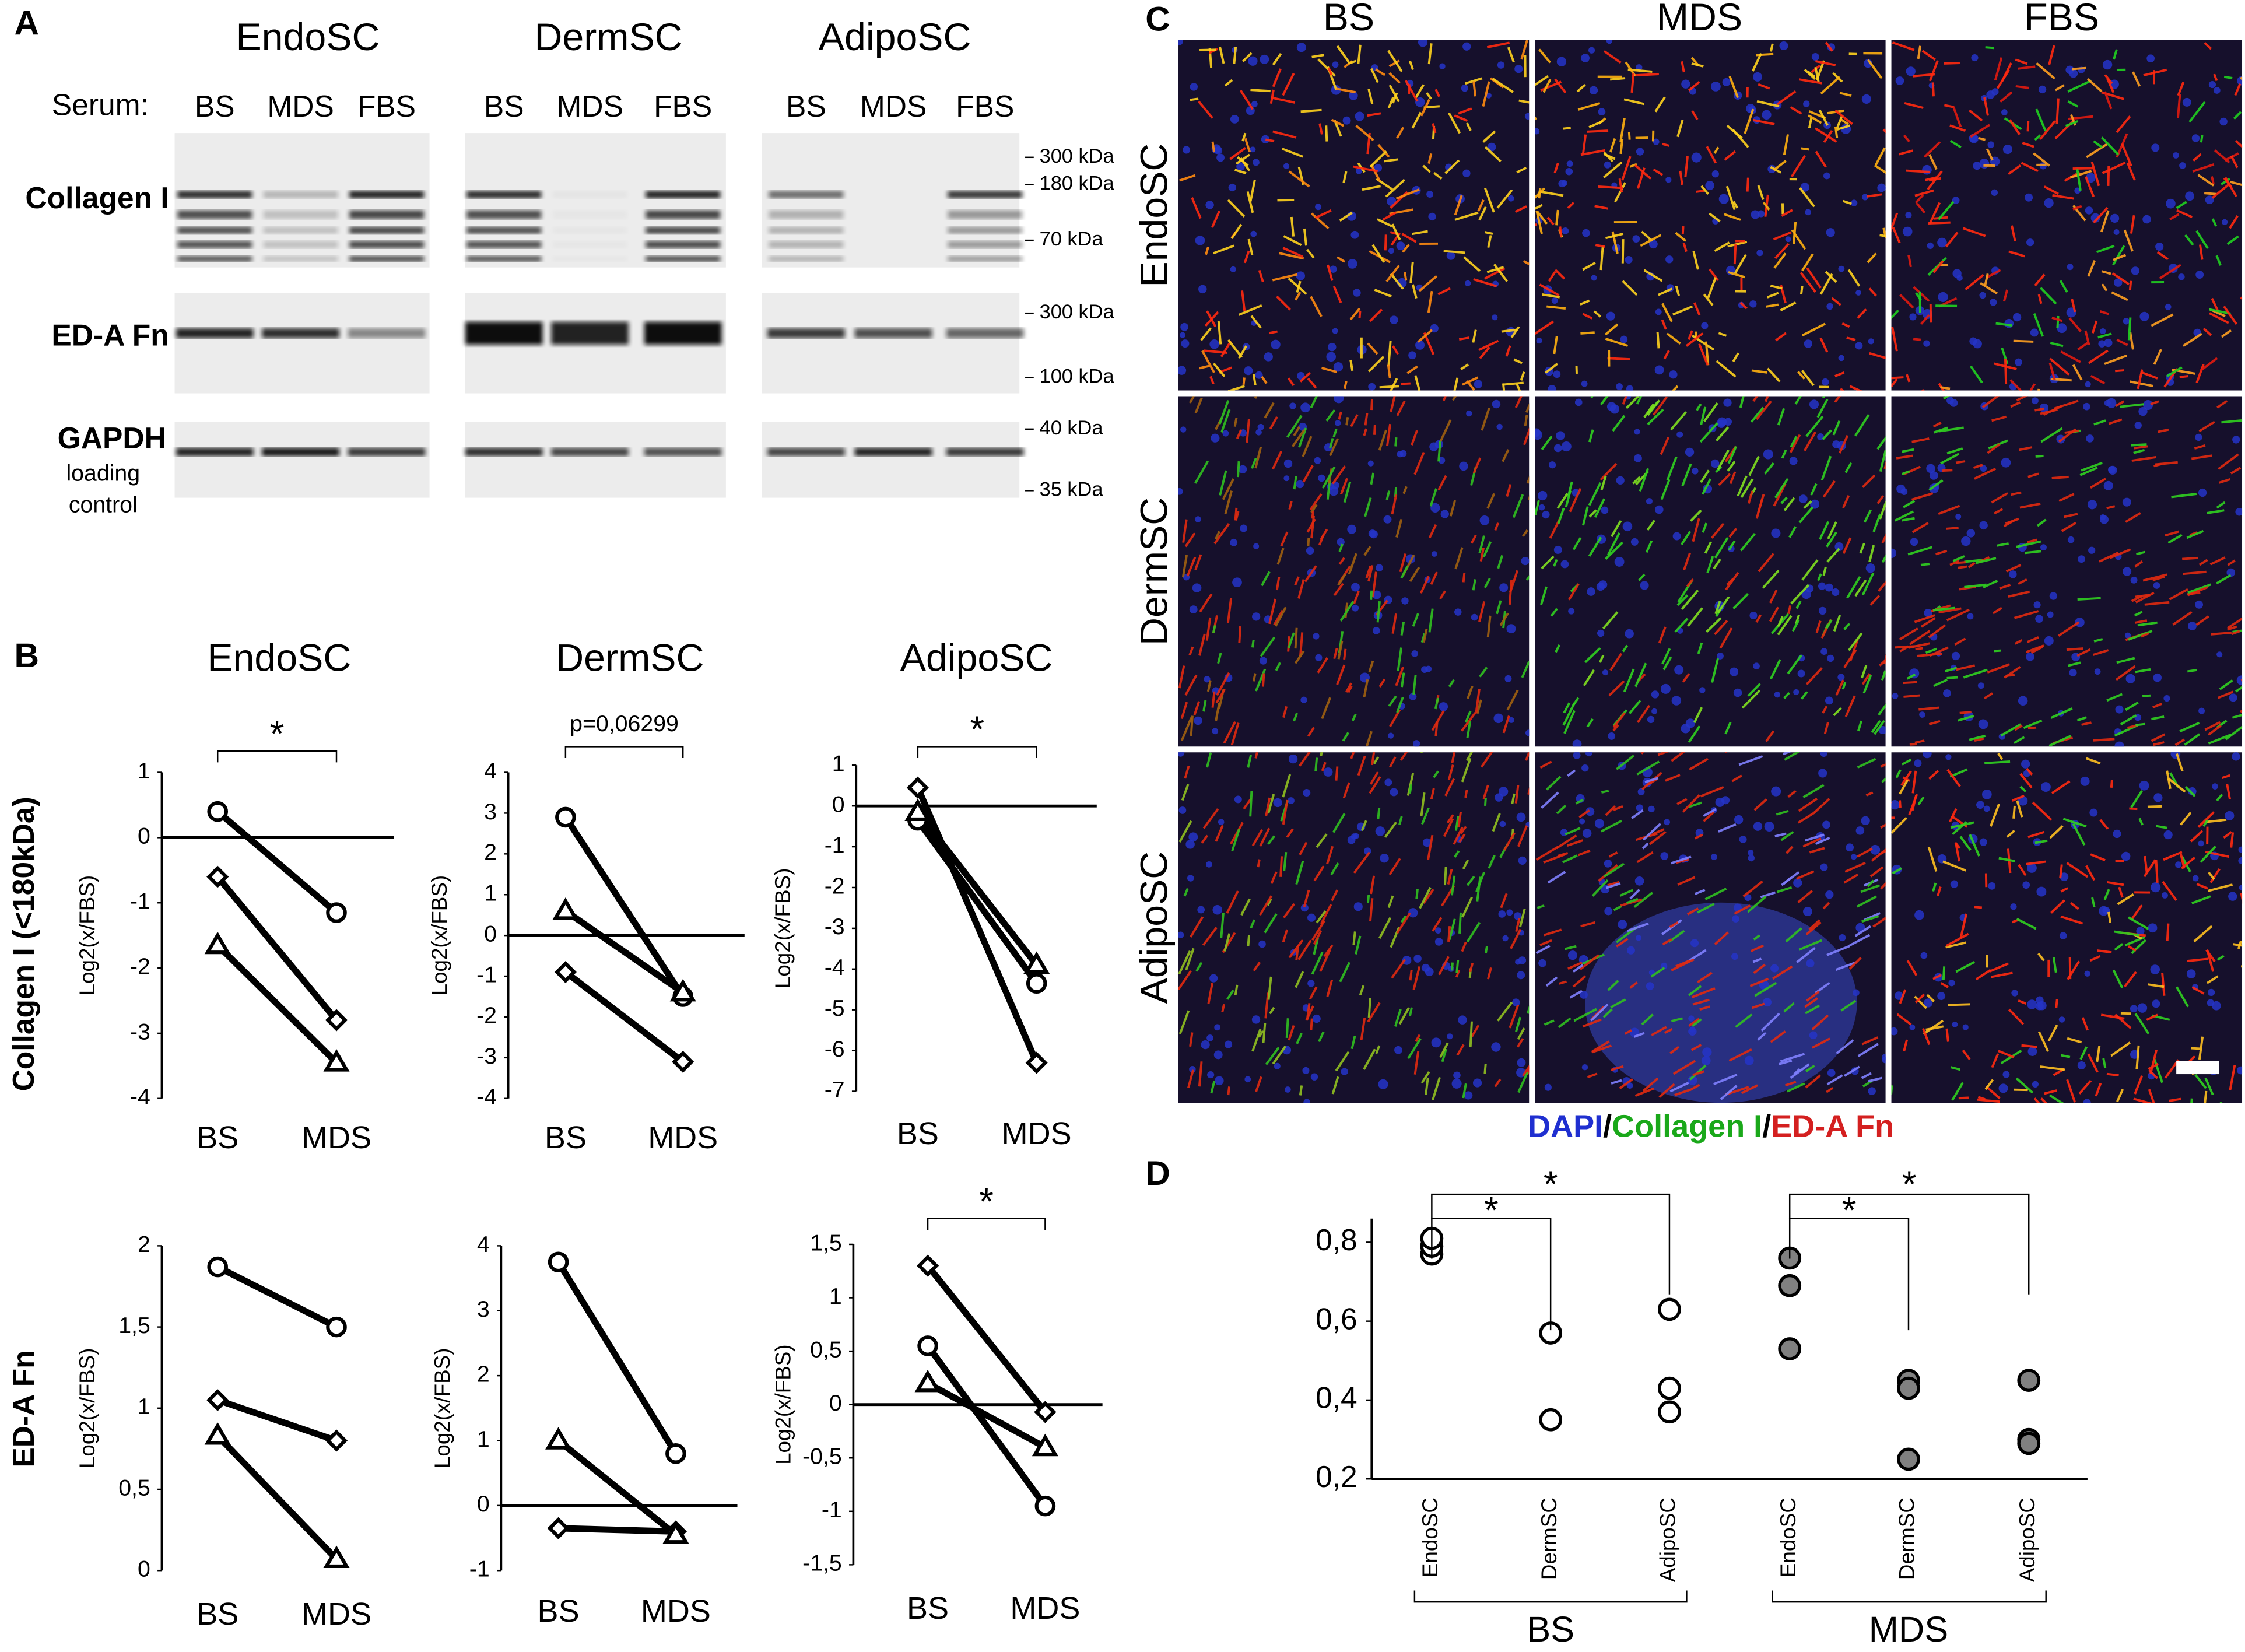 The width and height of the screenshot is (2245, 1652). Describe the element at coordinates (977, 729) in the screenshot. I see `significance-label: *` at that location.